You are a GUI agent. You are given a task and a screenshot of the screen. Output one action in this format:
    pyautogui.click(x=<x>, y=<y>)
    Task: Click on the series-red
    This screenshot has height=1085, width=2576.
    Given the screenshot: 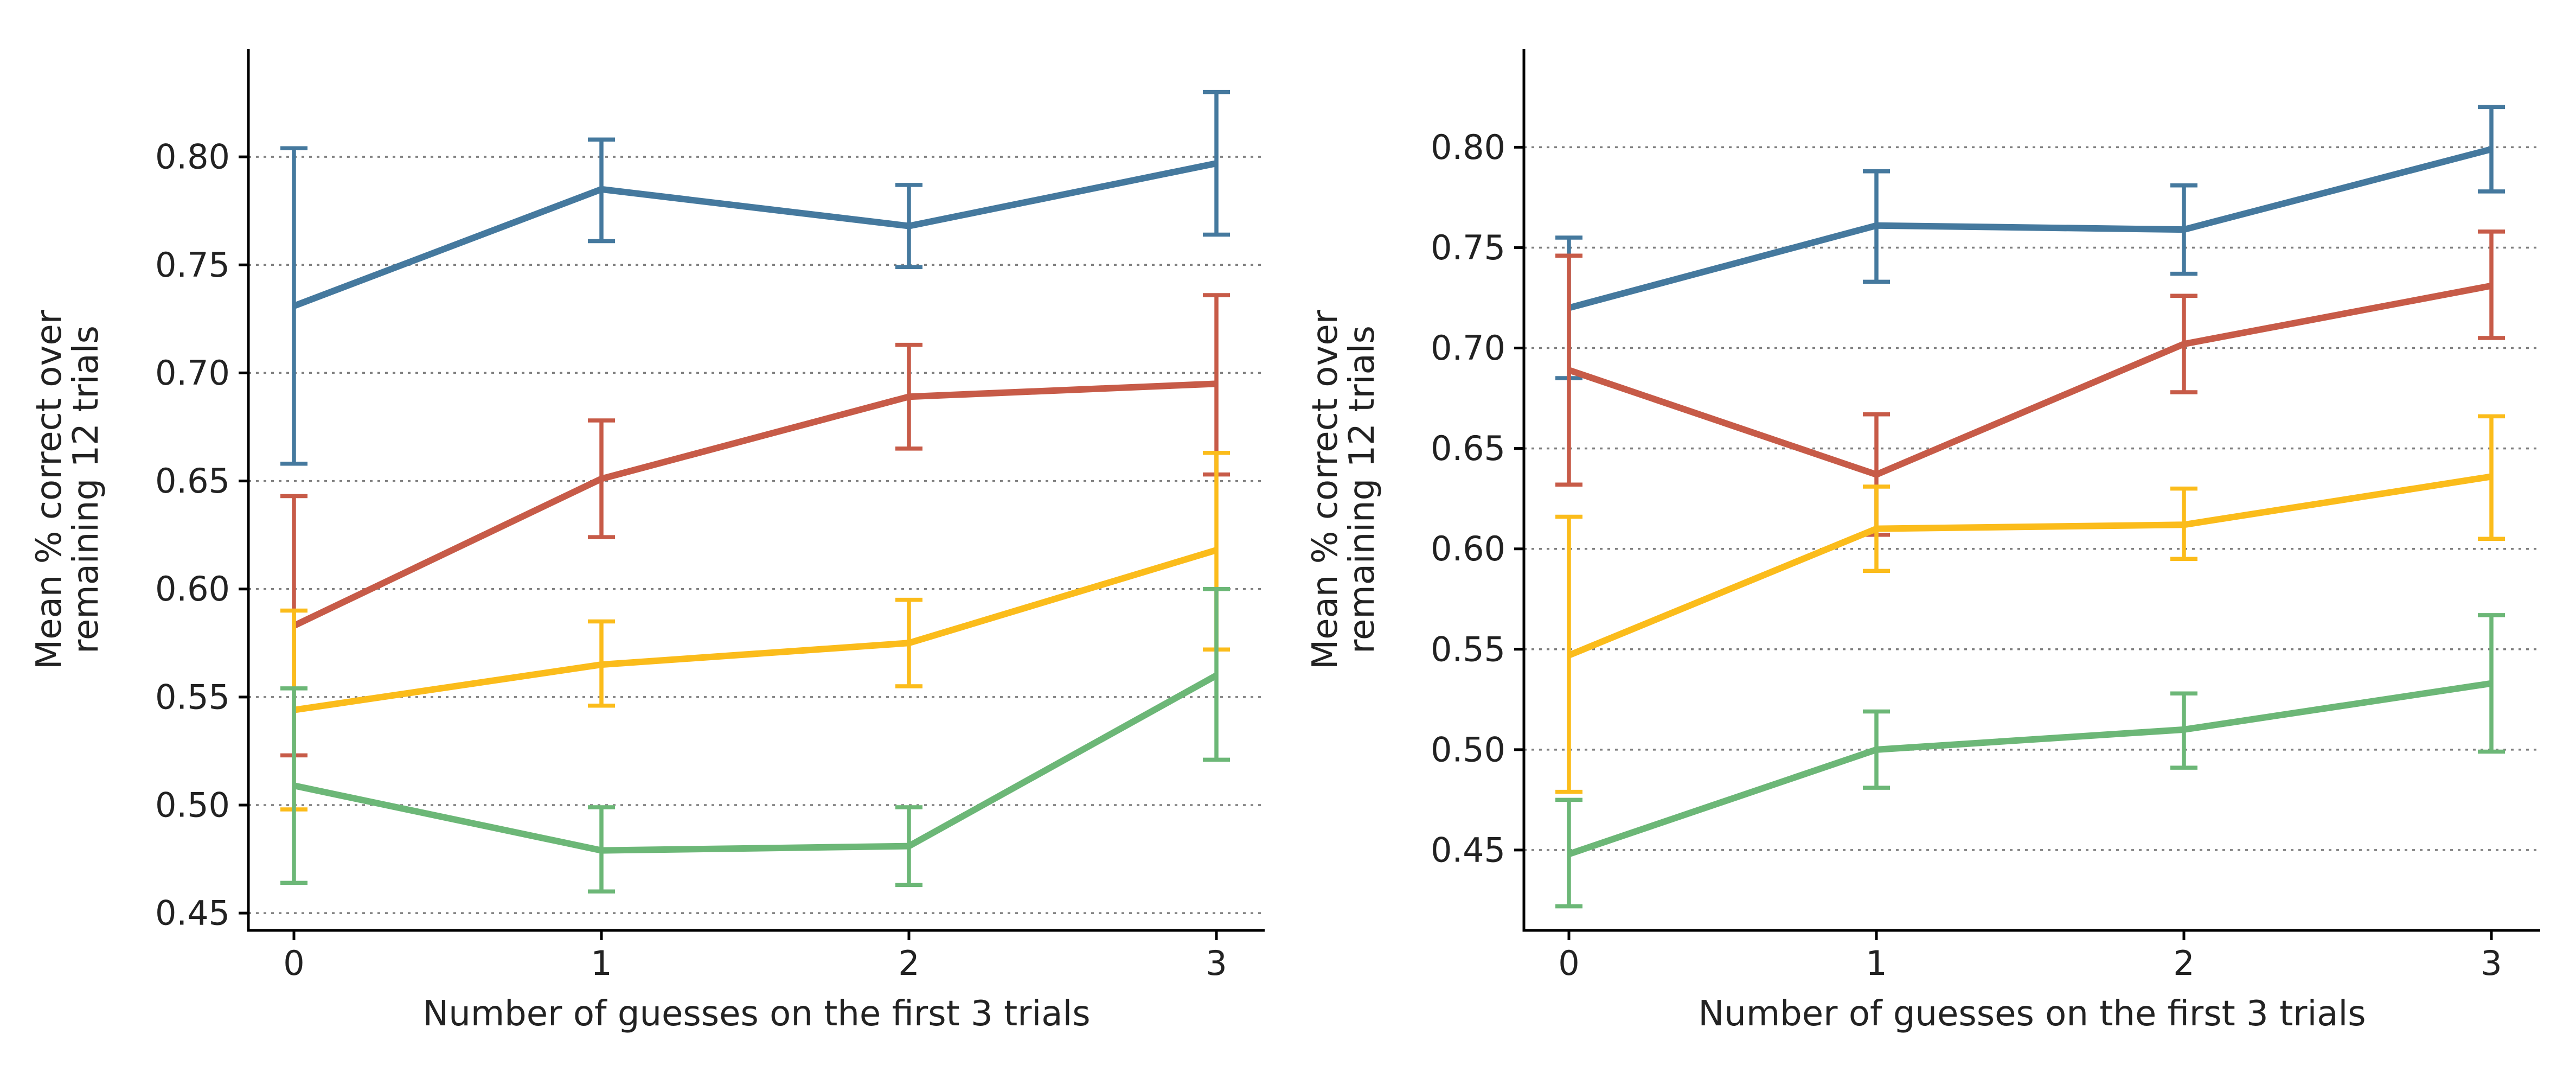 What is the action you would take?
    pyautogui.click(x=2030, y=383)
    